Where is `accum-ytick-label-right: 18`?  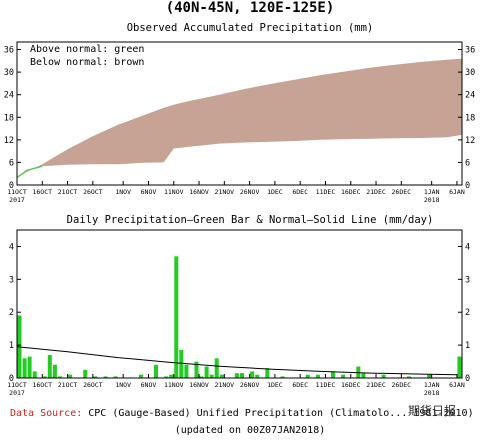 accum-ytick-label-right: 18 is located at coordinates (470, 118).